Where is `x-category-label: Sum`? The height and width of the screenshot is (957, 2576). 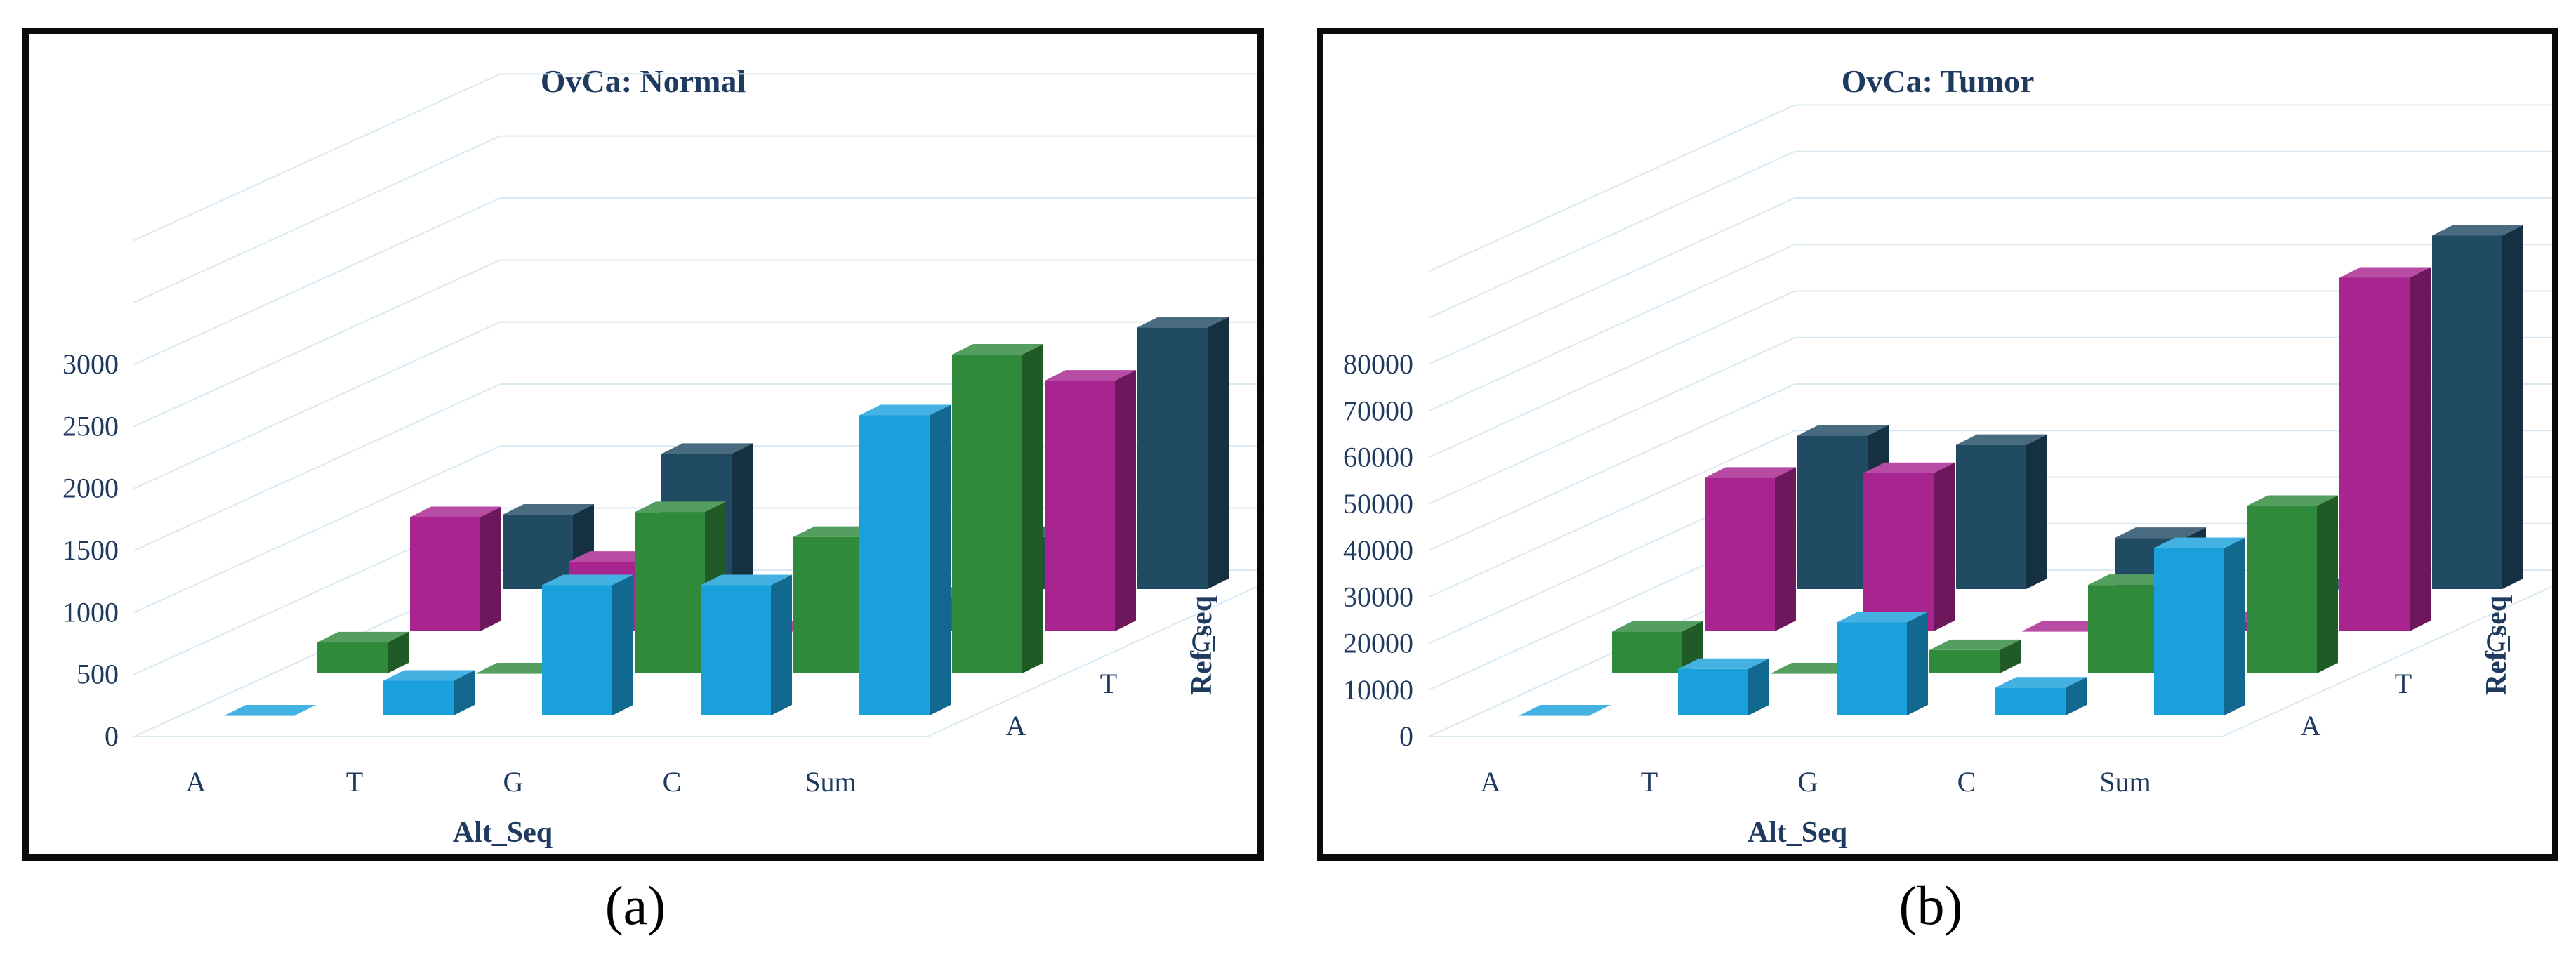 x-category-label: Sum is located at coordinates (830, 782).